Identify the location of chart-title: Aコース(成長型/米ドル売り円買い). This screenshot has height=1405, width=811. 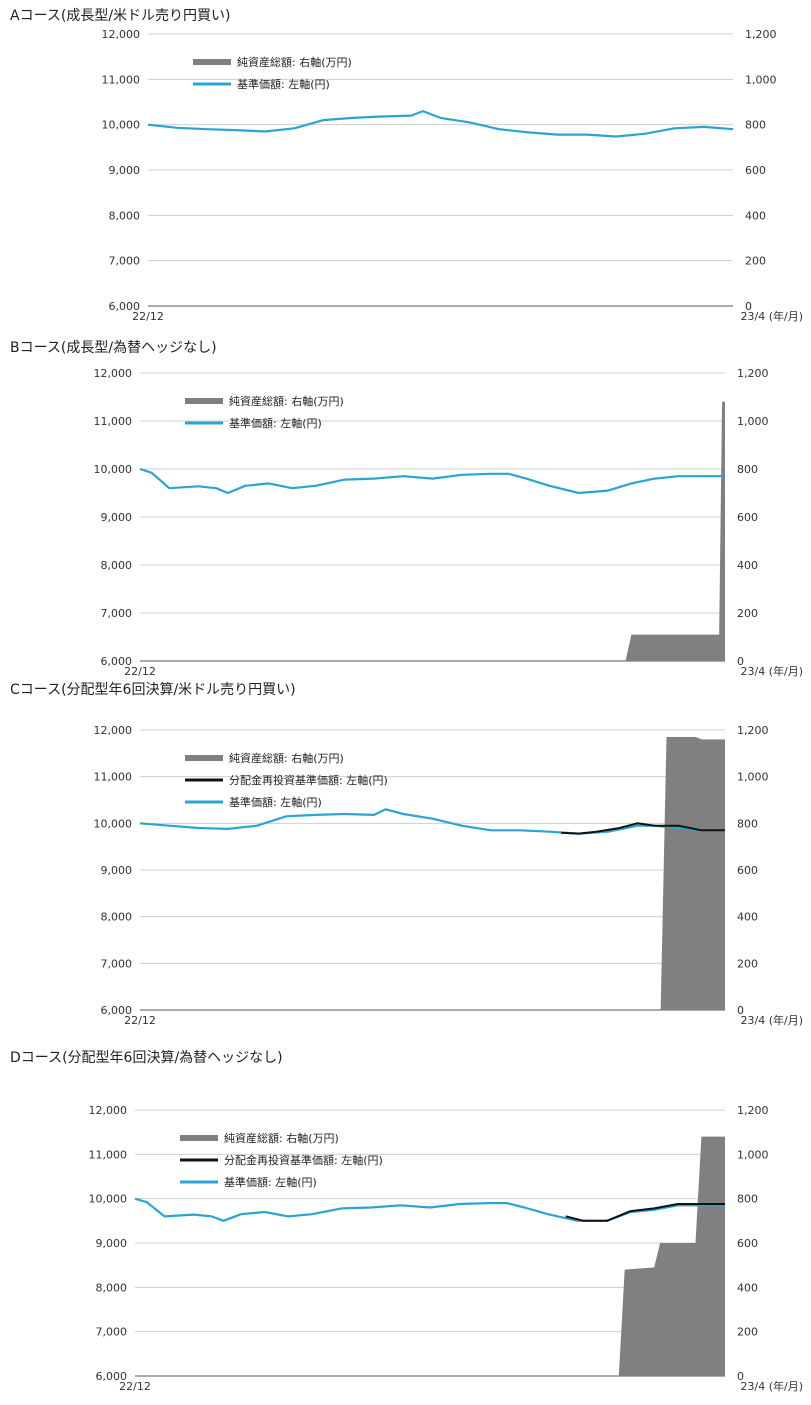
(120, 16).